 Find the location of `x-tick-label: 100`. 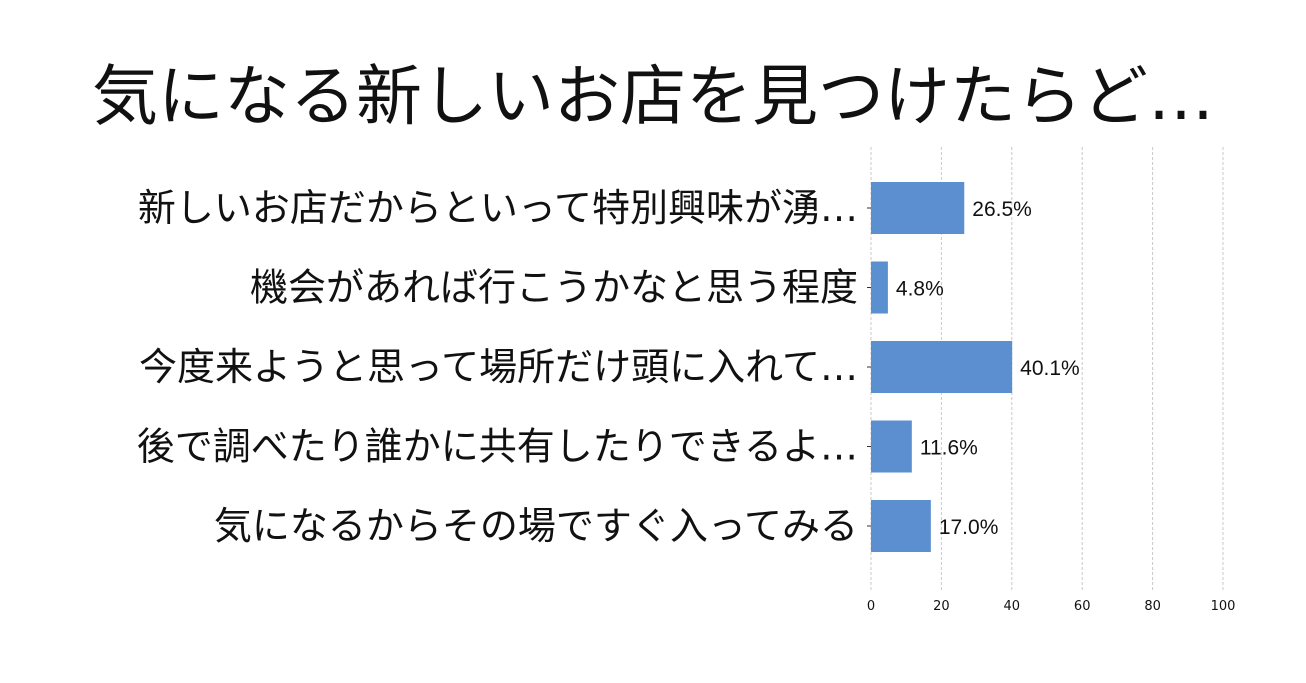

x-tick-label: 100 is located at coordinates (1223, 606).